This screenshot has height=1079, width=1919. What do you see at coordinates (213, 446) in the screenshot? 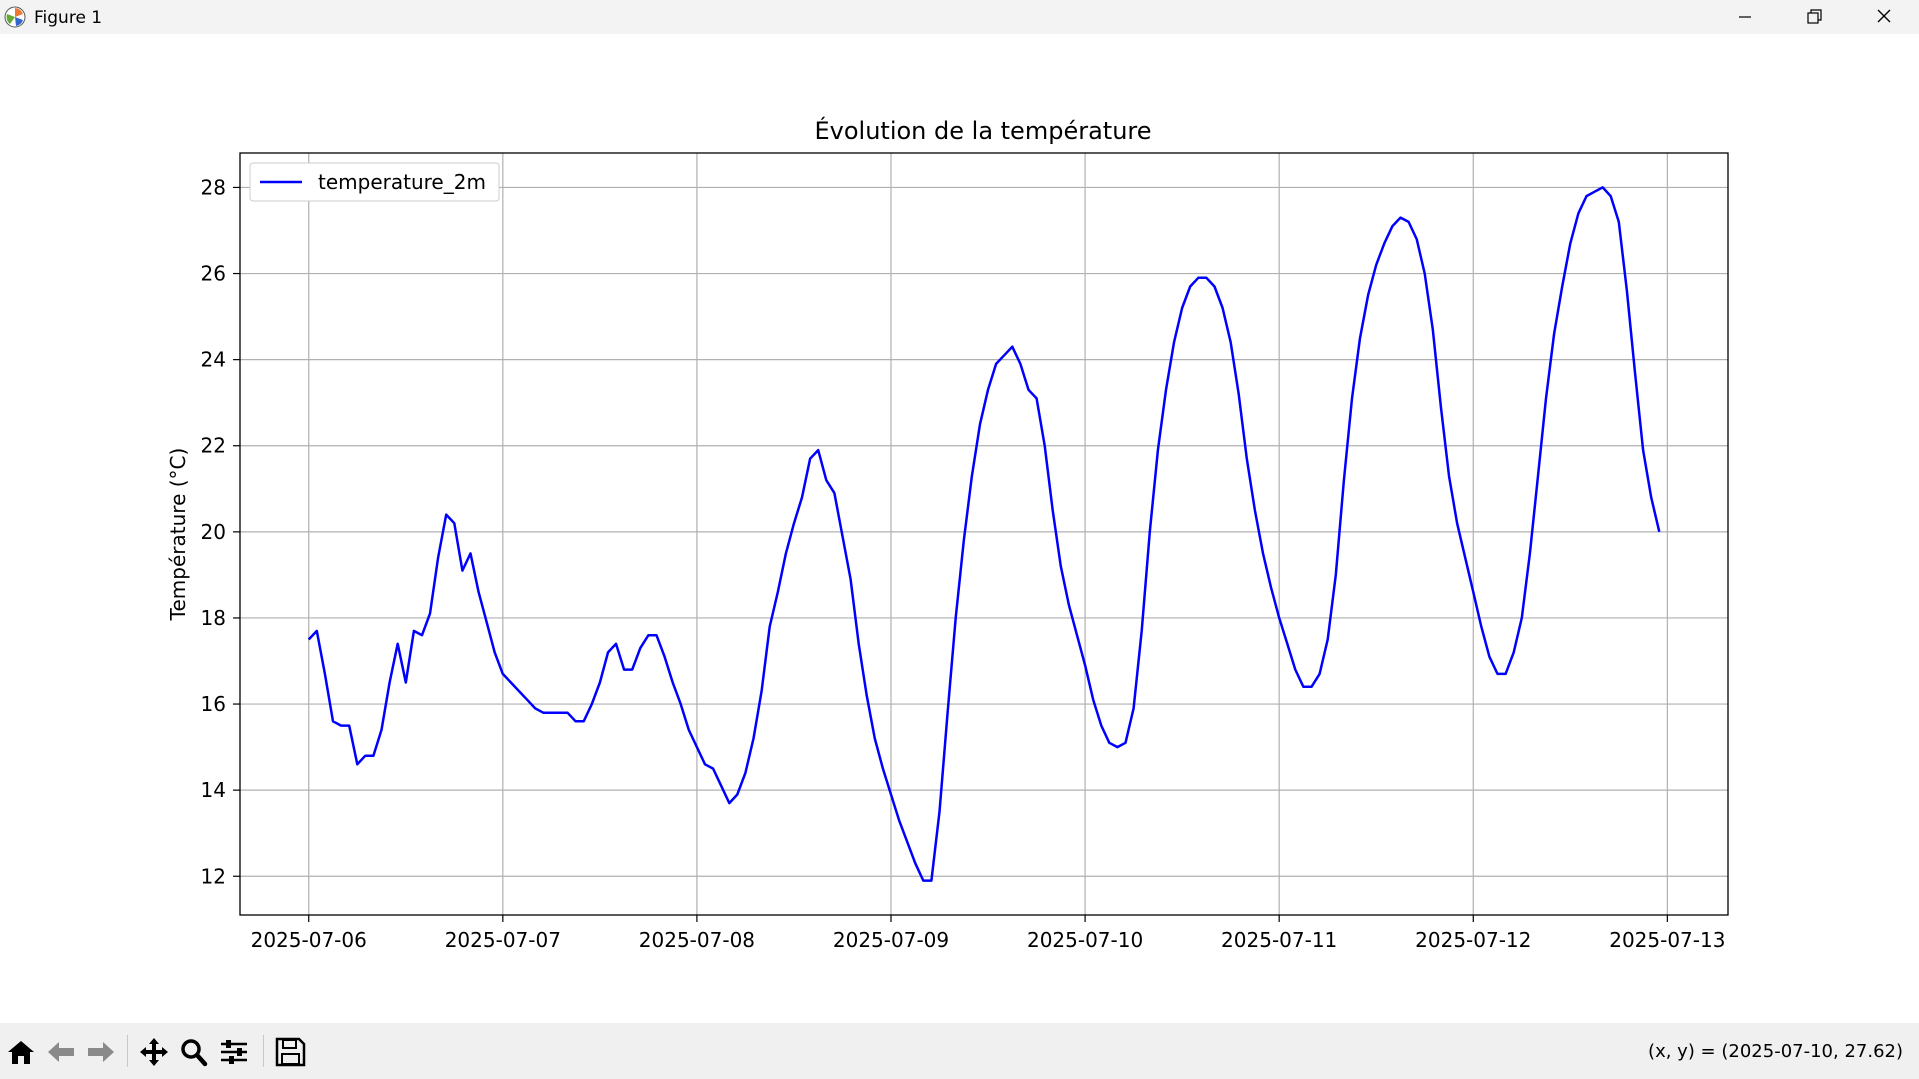
I see `y-tick-label: 22` at bounding box center [213, 446].